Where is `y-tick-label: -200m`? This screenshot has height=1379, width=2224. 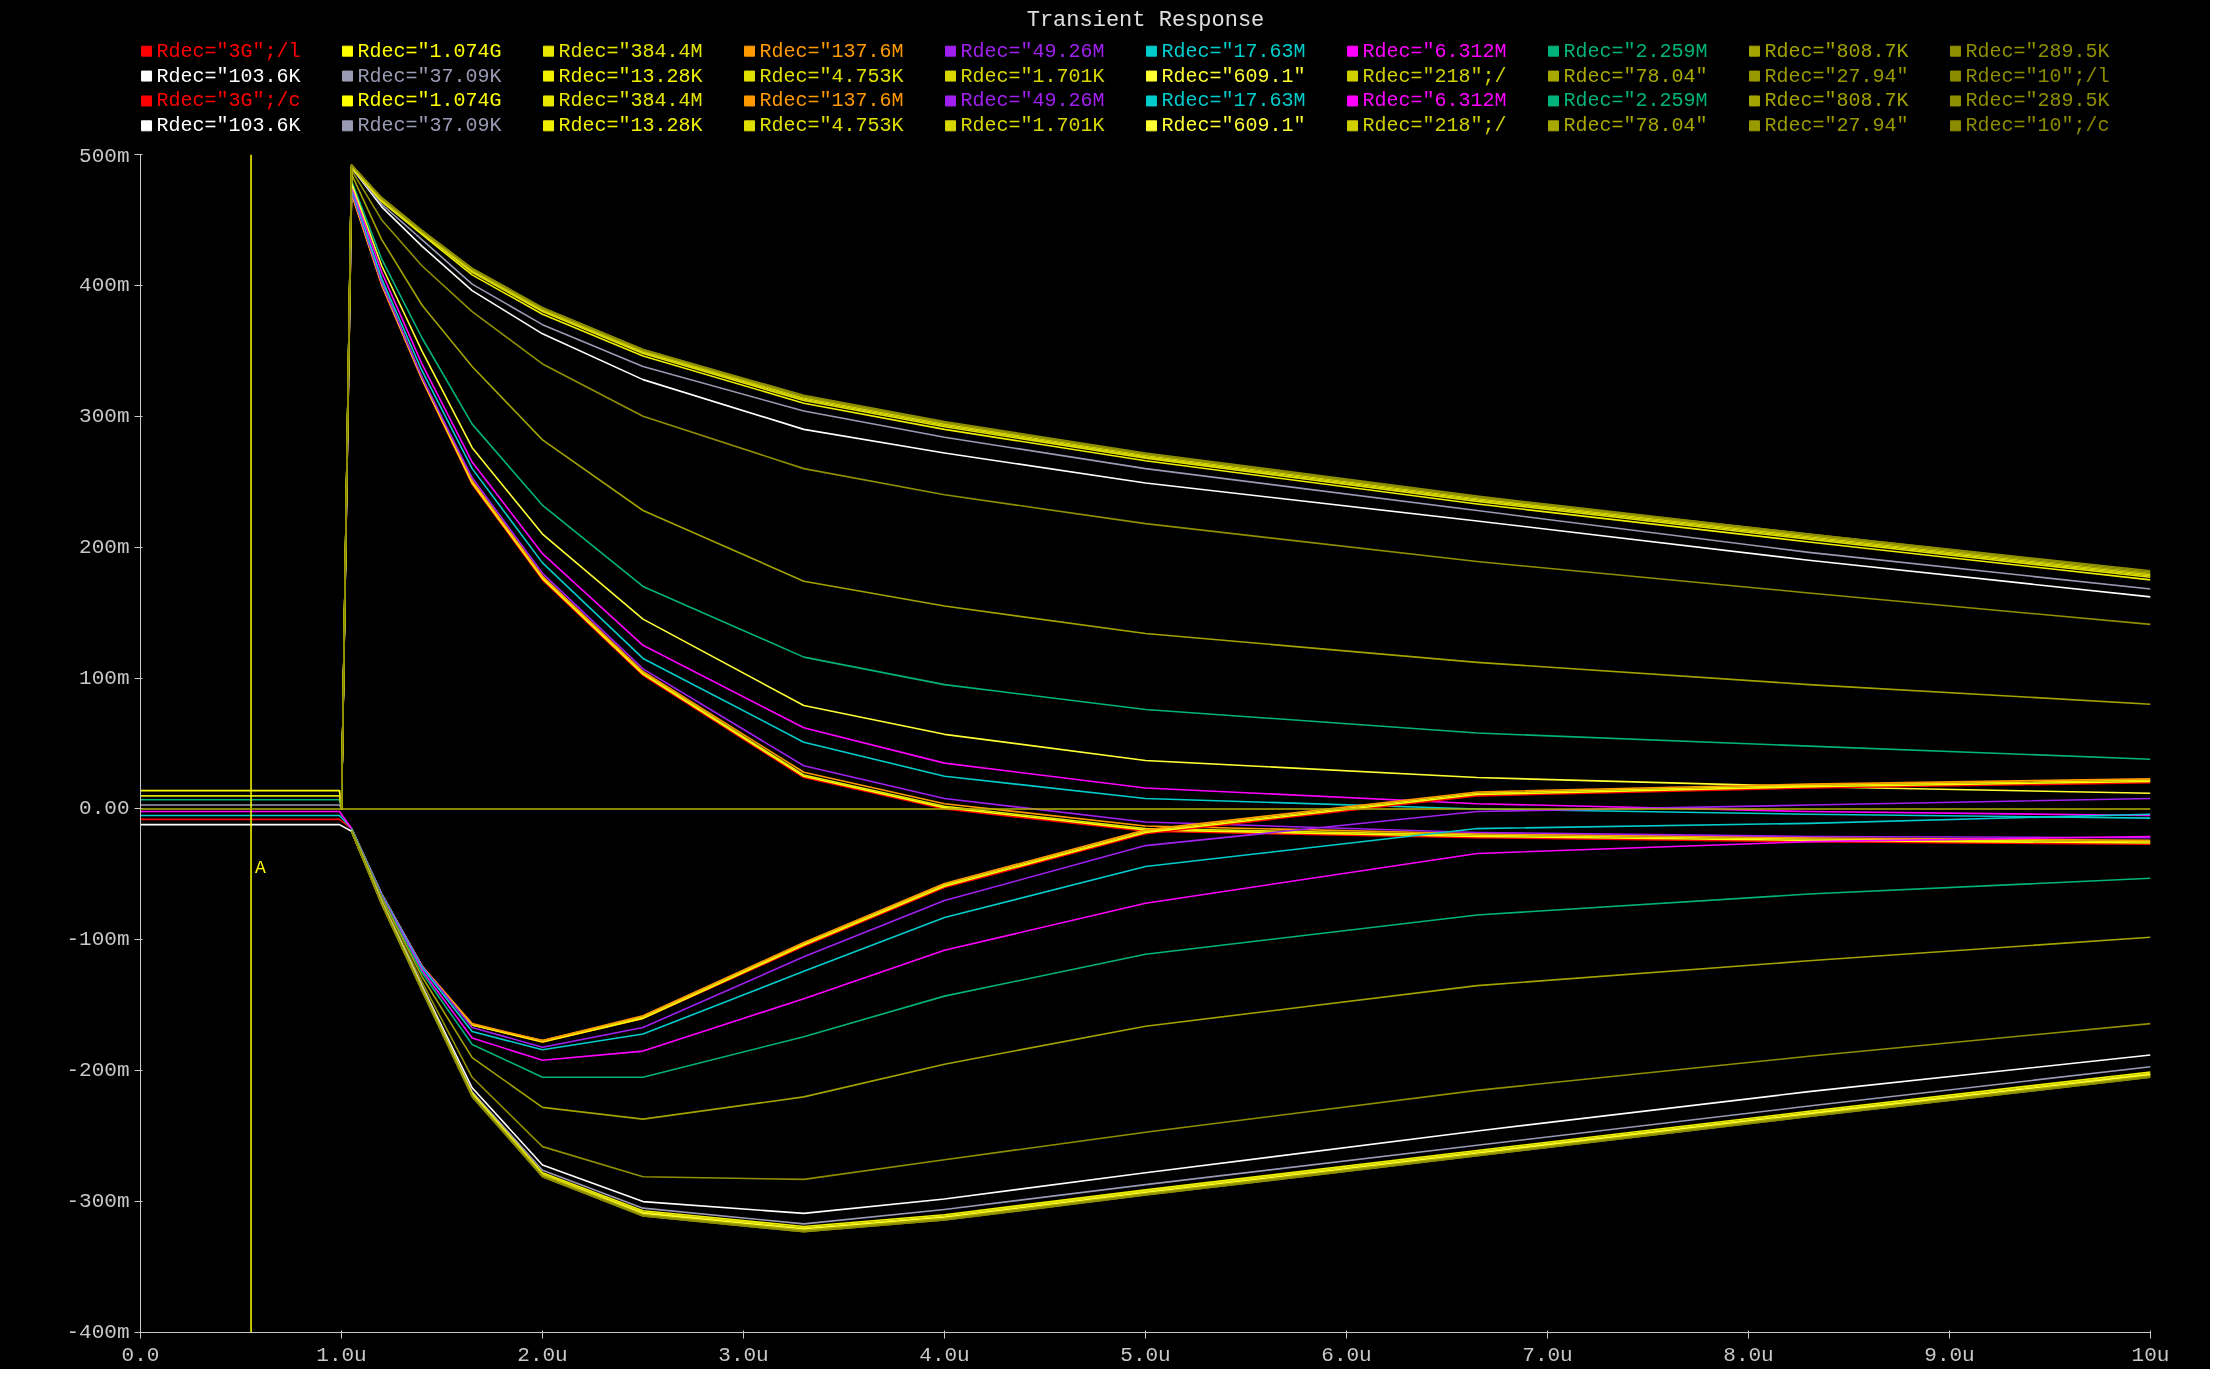
y-tick-label: -200m is located at coordinates (98, 1071).